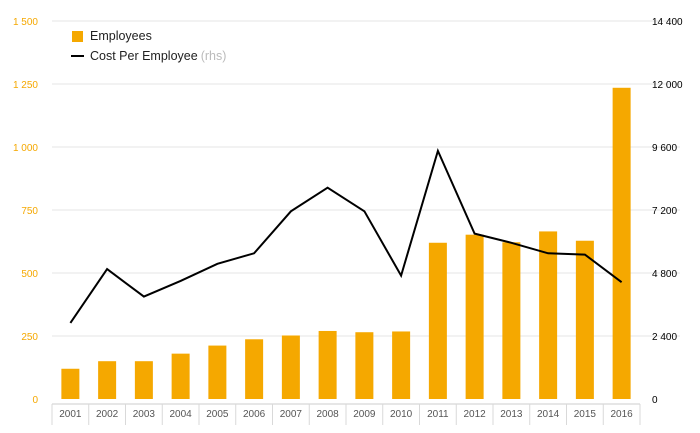 This screenshot has width=700, height=433. I want to click on legend-item-employees: Employees, so click(149, 36).